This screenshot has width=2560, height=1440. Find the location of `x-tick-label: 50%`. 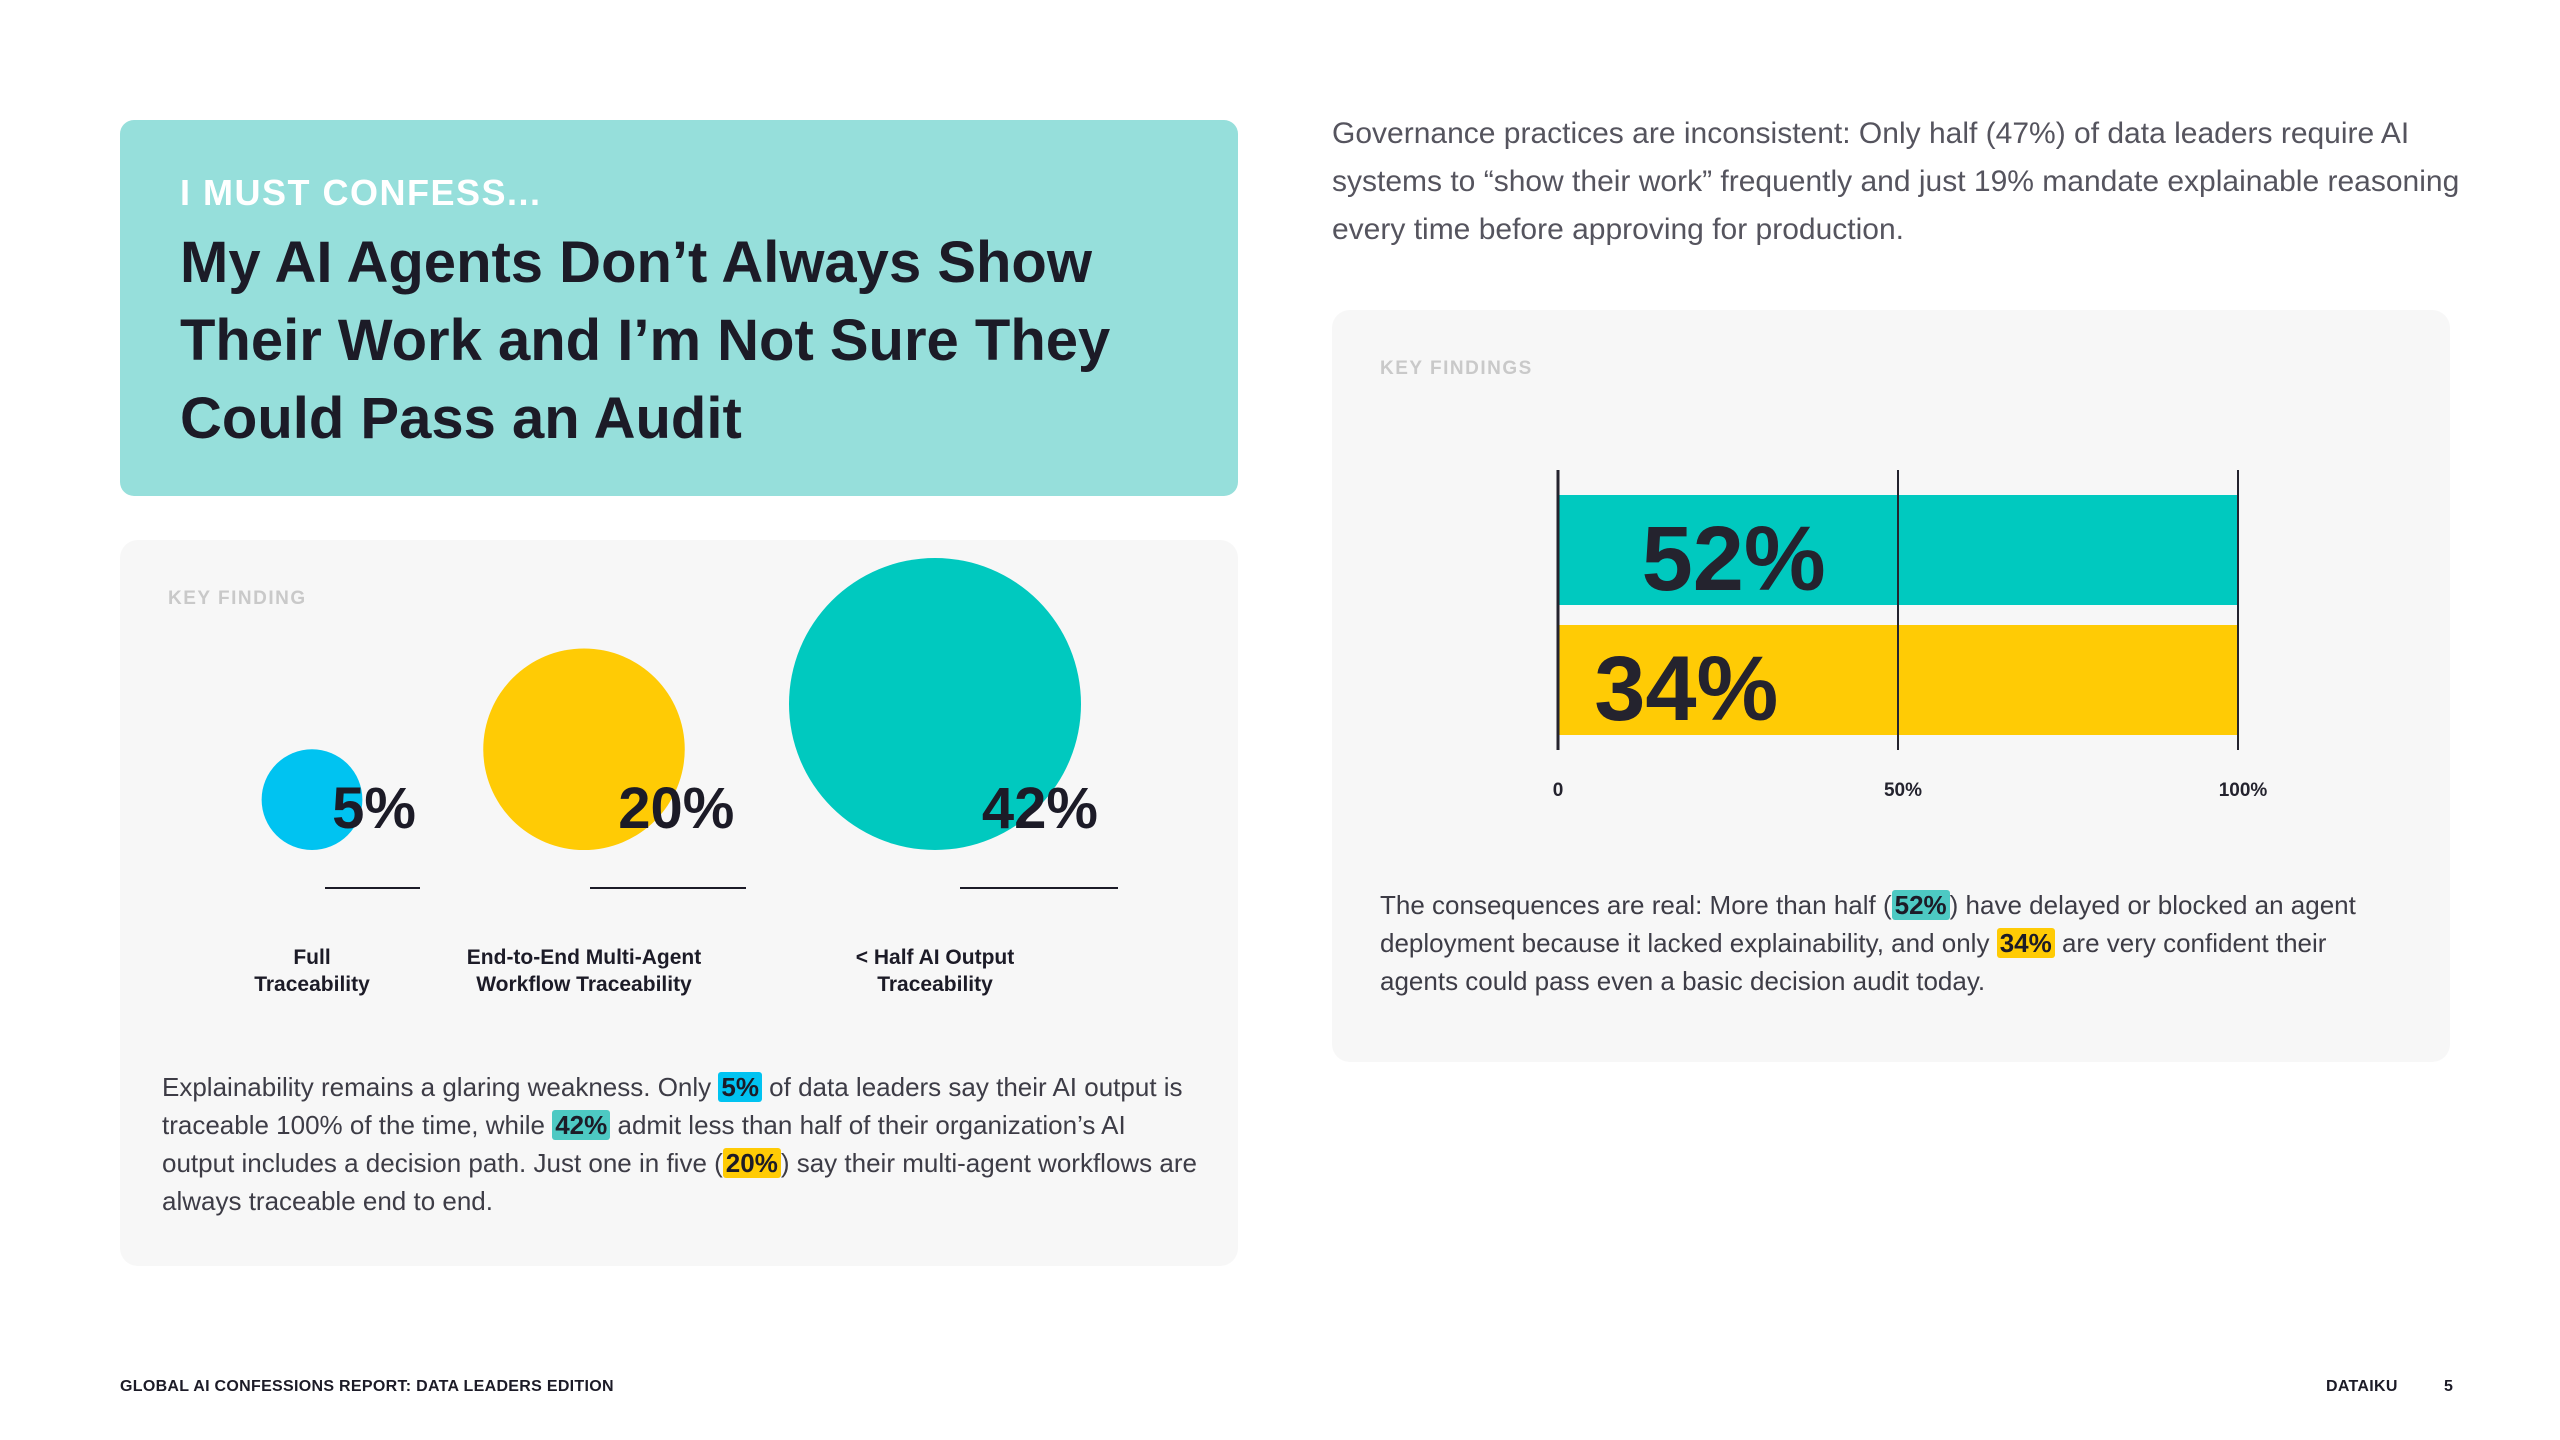

x-tick-label: 50% is located at coordinates (1903, 790).